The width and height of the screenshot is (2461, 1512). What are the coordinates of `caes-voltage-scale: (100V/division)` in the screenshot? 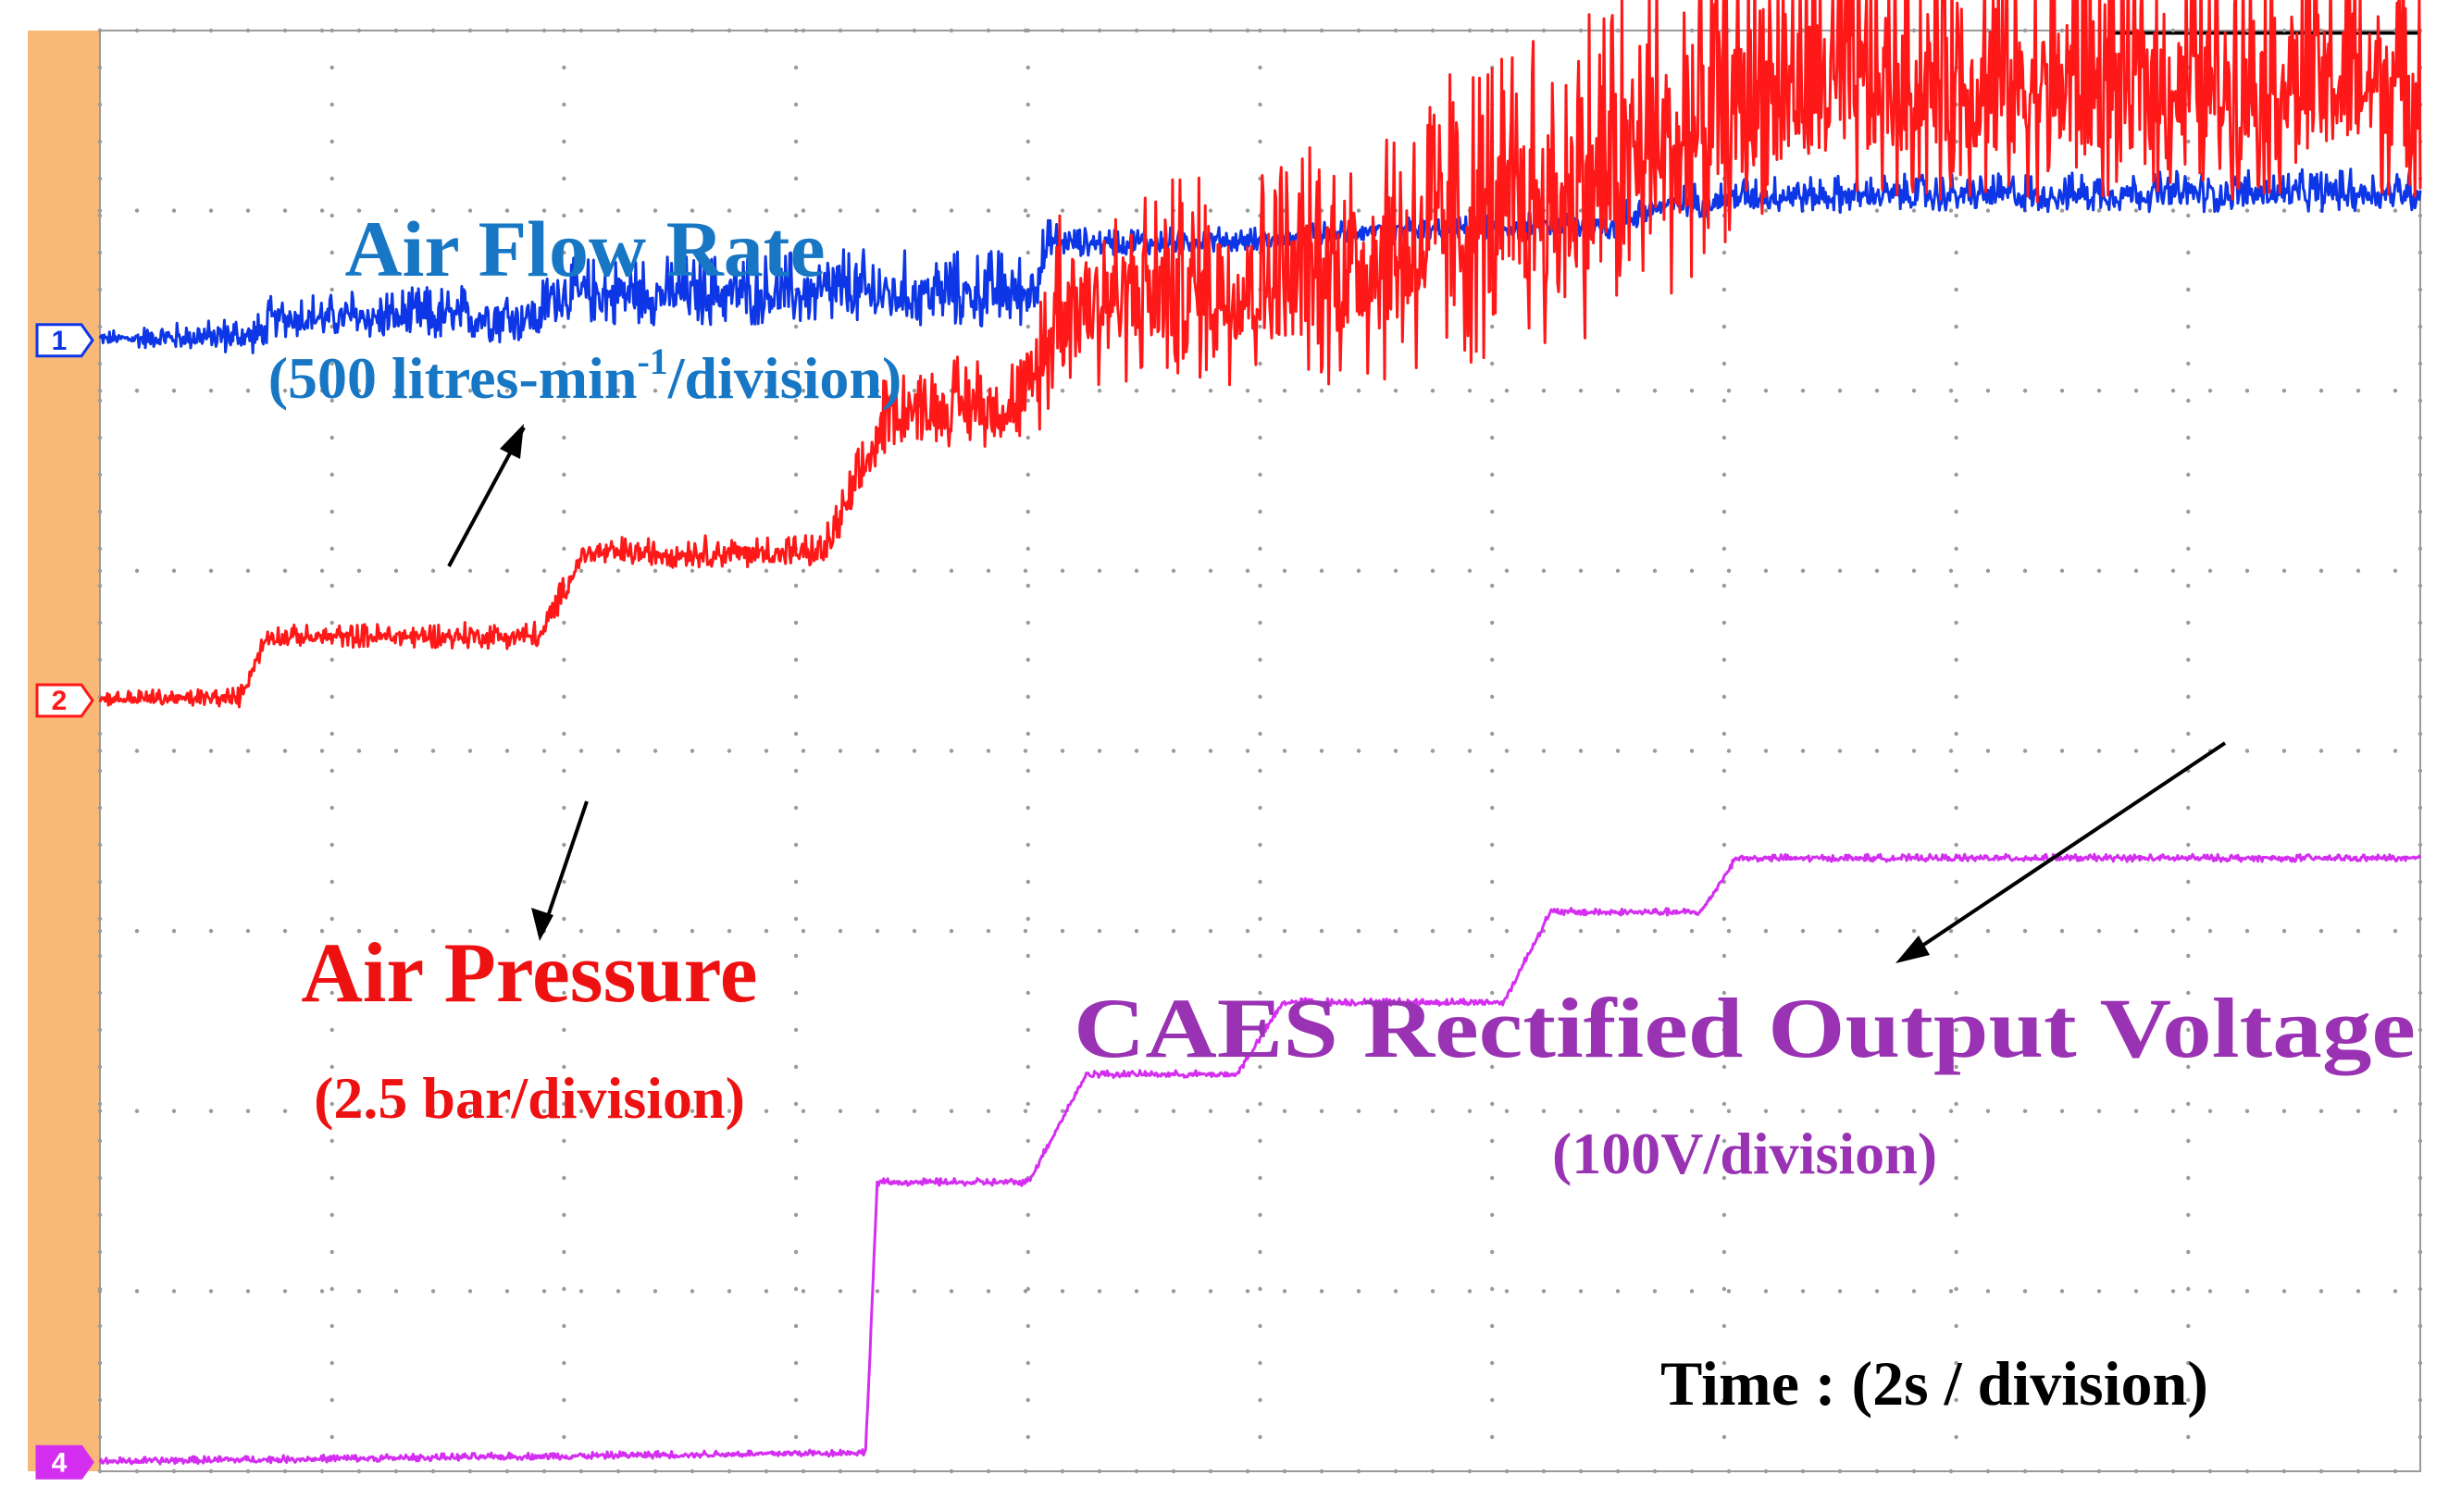 It's located at (1745, 1153).